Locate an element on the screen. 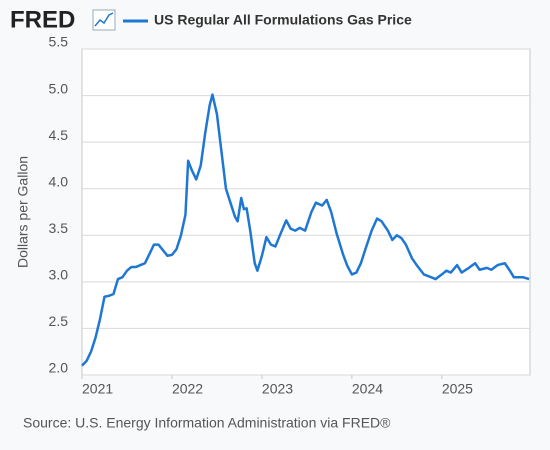  x-tick-label: 2024 is located at coordinates (367, 389).